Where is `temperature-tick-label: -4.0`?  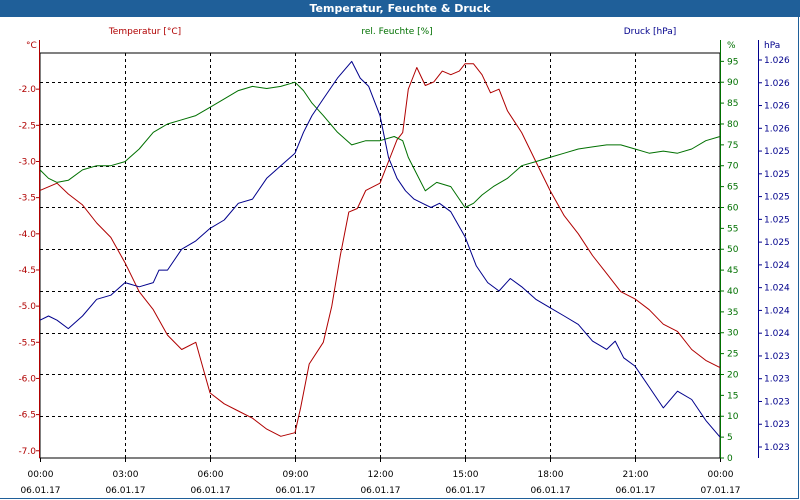 temperature-tick-label: -4.0 is located at coordinates (27, 235).